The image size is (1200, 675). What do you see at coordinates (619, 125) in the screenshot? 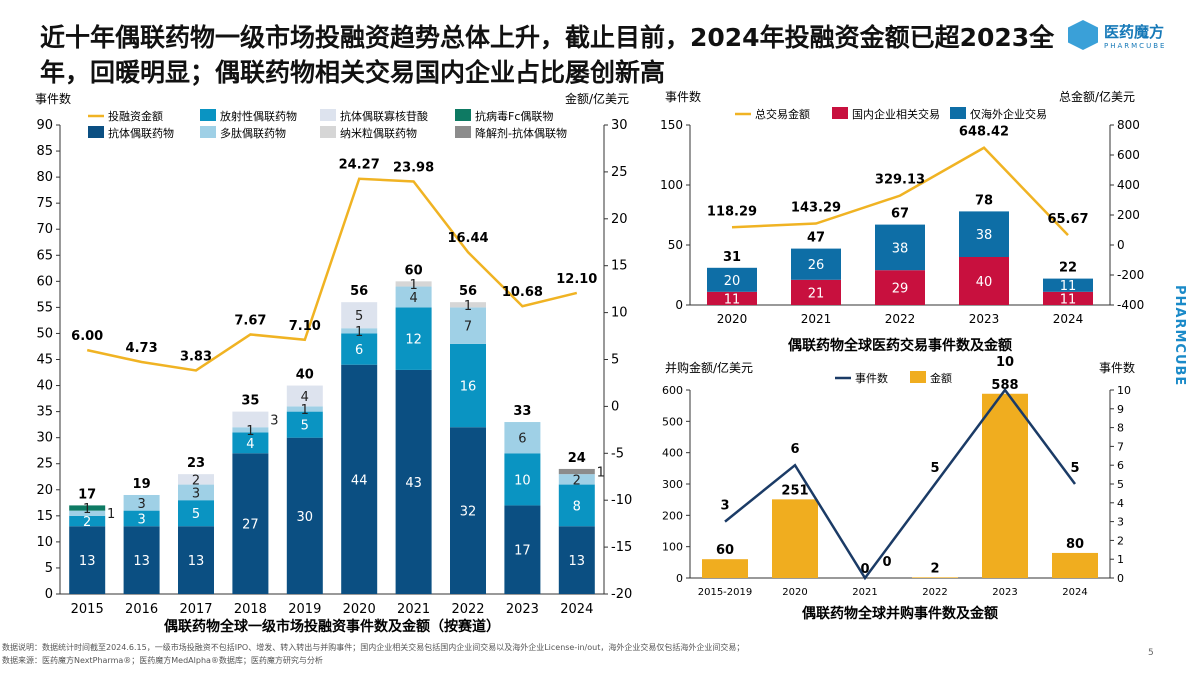
I see `y2-tick-label: 30` at bounding box center [619, 125].